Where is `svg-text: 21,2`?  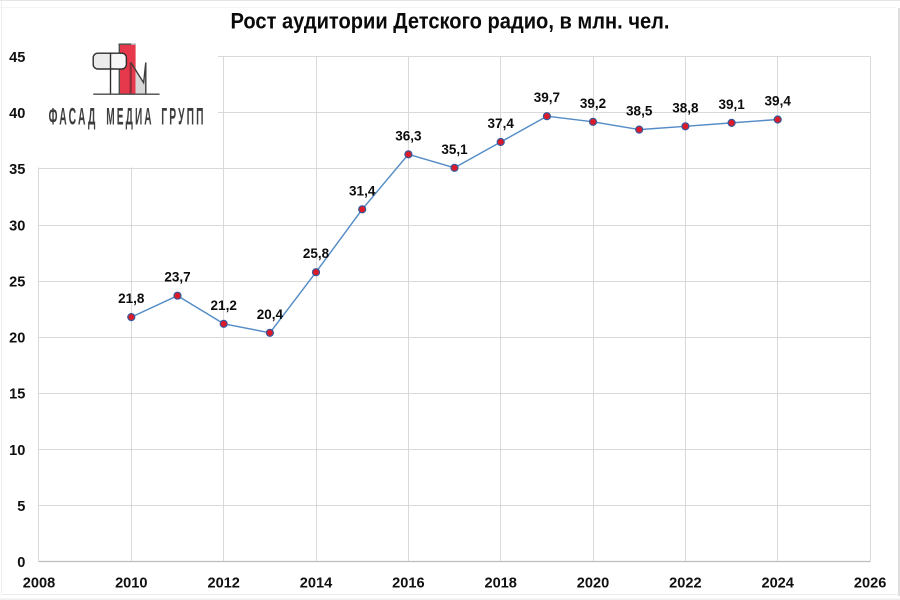 svg-text: 21,2 is located at coordinates (224, 305).